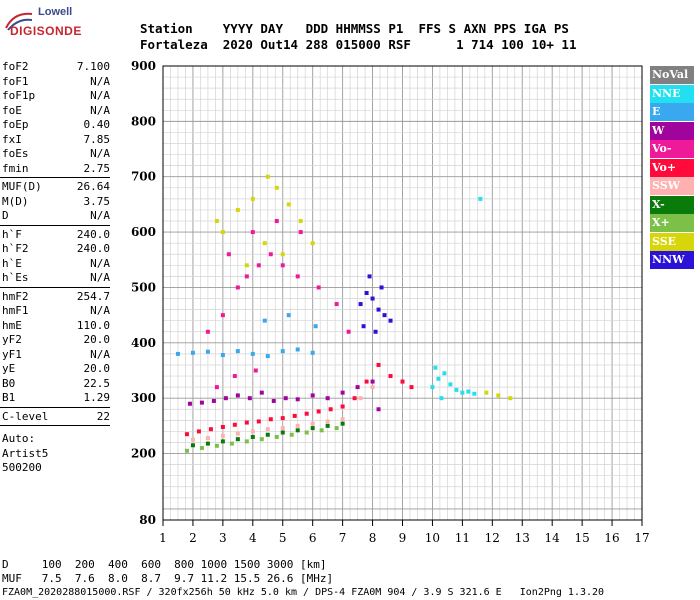 The image size is (700, 600). What do you see at coordinates (56, 340) in the screenshot?
I see `param-row: yF2 20.0` at bounding box center [56, 340].